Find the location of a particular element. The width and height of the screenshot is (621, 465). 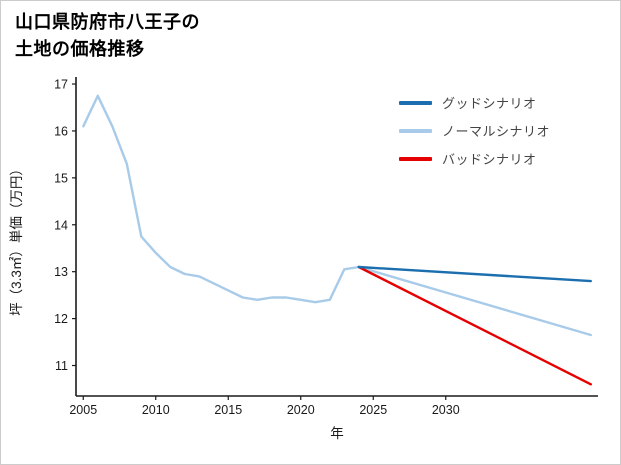

x-tick-label: 2020 is located at coordinates (301, 410).